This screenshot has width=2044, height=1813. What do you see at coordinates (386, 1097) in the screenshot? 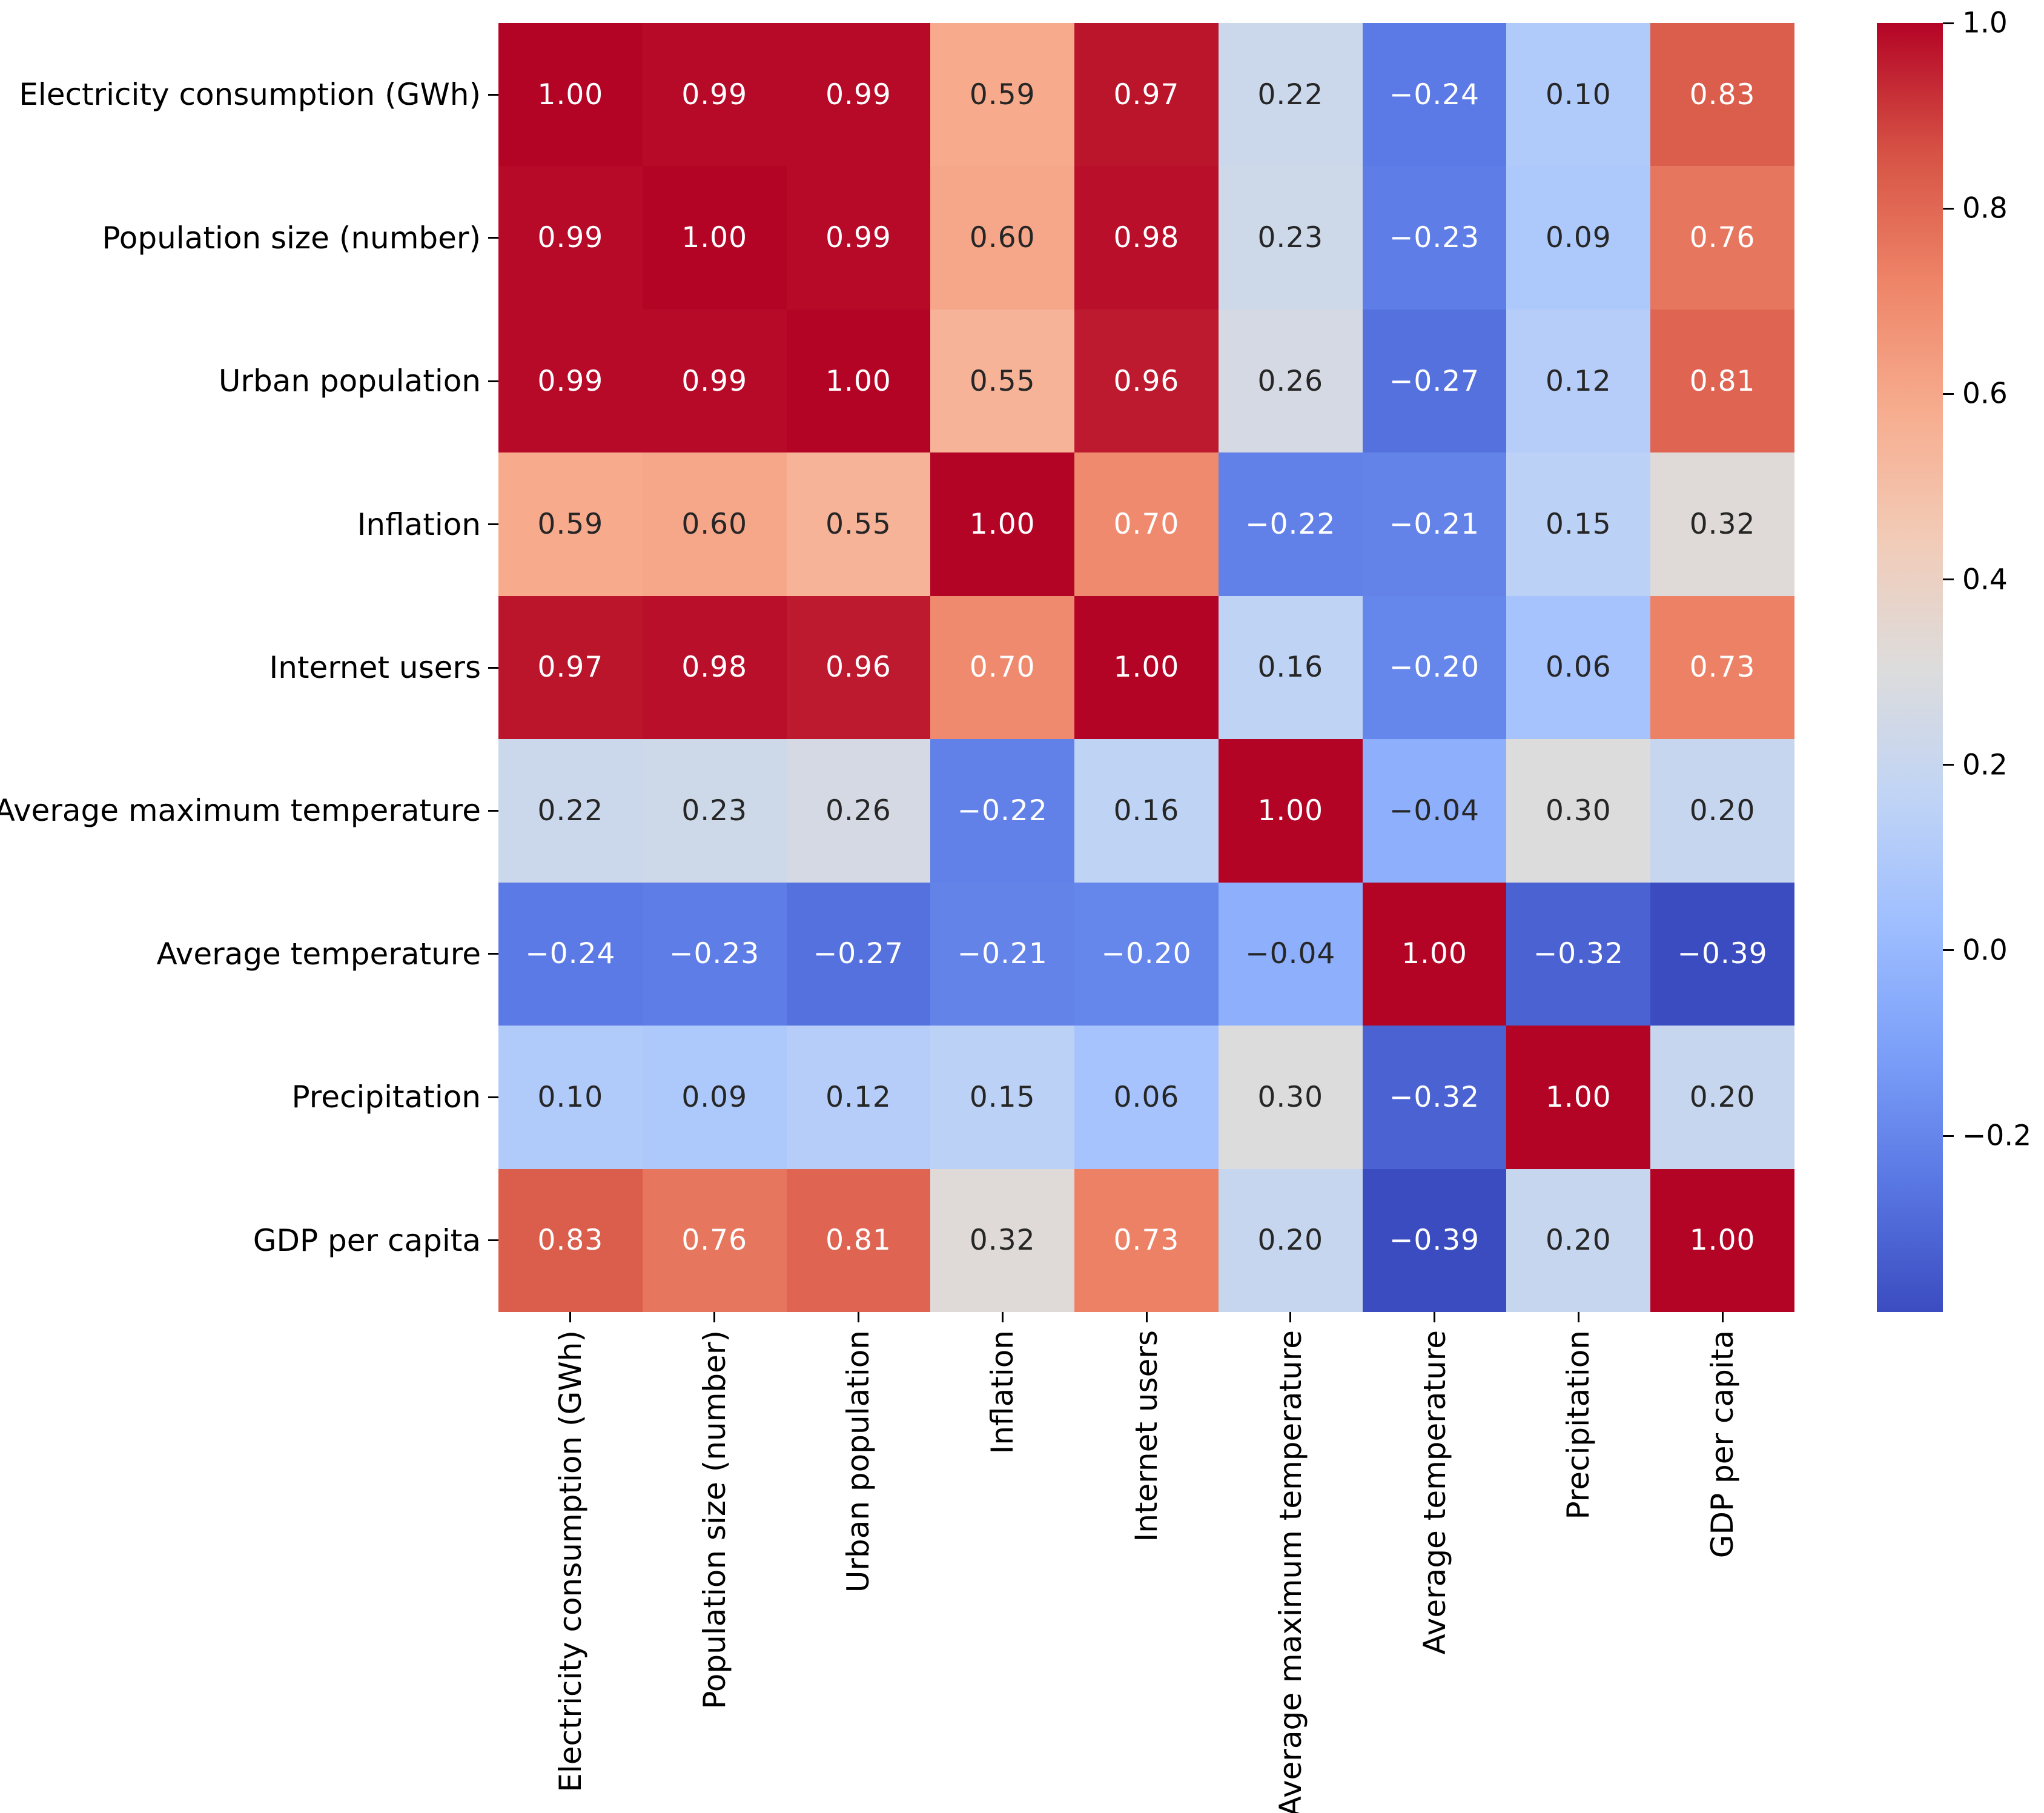
I see `y-tick-label: Precipitation` at bounding box center [386, 1097].